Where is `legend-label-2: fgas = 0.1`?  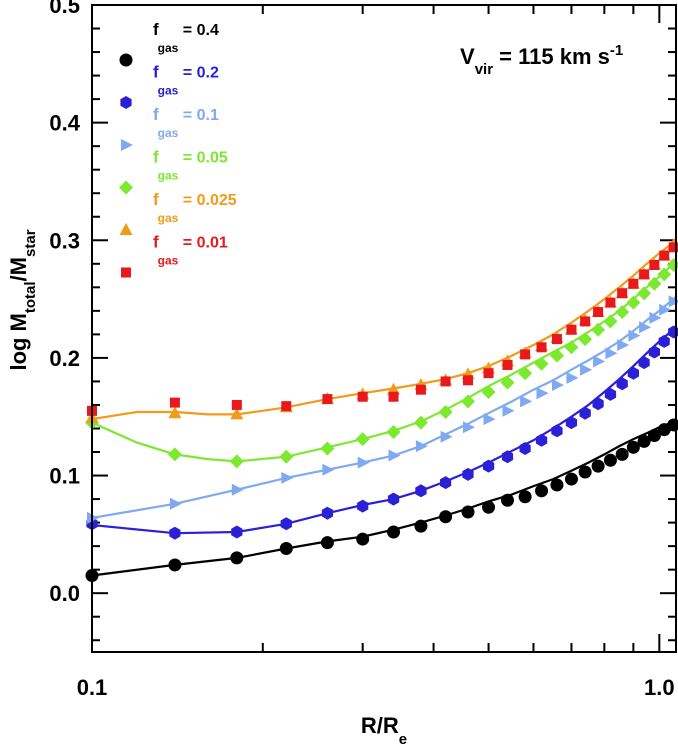
legend-label-2: fgas = 0.1 is located at coordinates (186, 122).